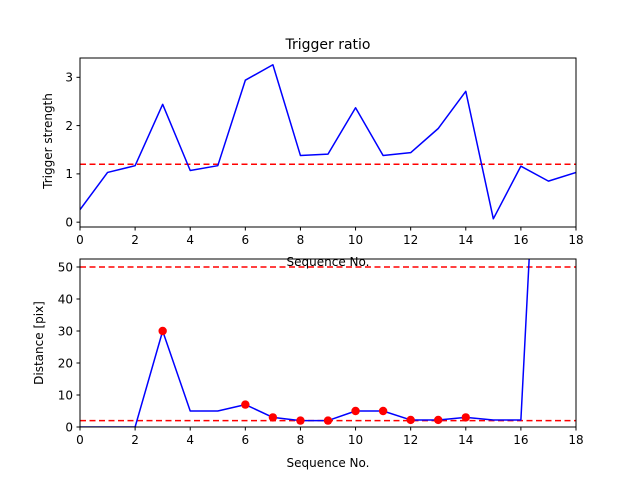  I want to click on y-tick-label: 20, so click(65, 363).